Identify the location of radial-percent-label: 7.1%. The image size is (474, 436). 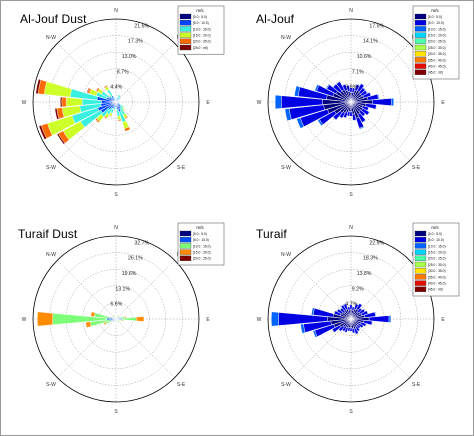
(358, 72).